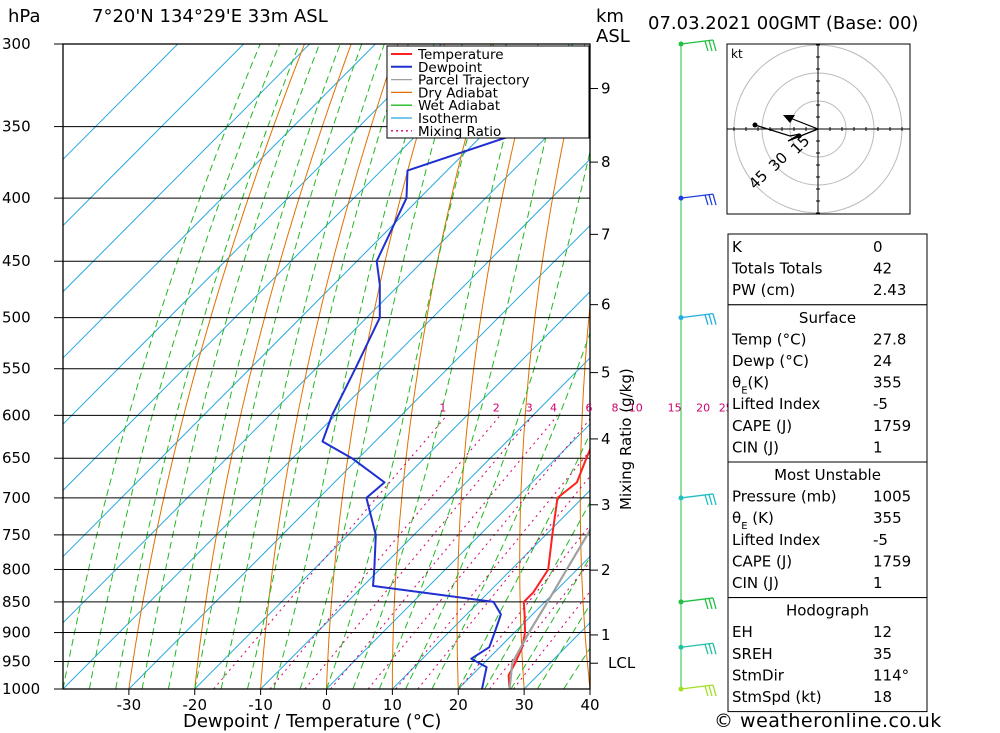 This screenshot has width=1000, height=733. I want to click on temperature-tick-label: 40, so click(589, 705).